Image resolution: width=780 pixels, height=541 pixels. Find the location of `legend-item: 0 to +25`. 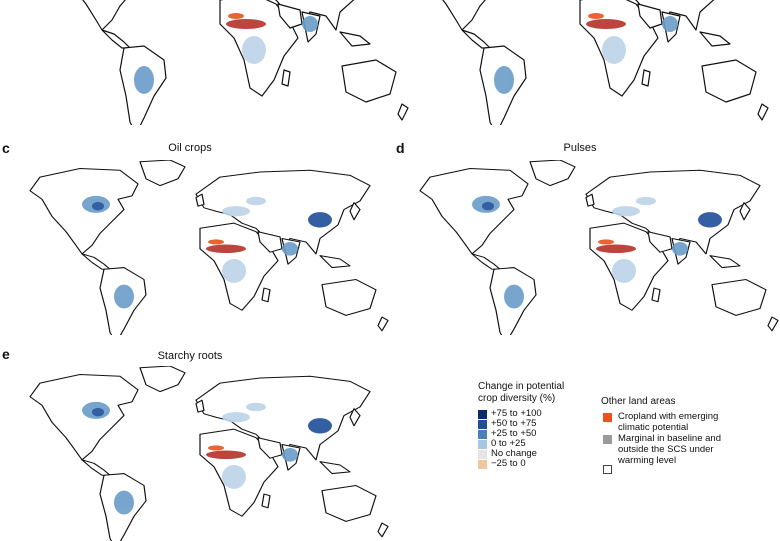

legend-item: 0 to +25 is located at coordinates (502, 444).